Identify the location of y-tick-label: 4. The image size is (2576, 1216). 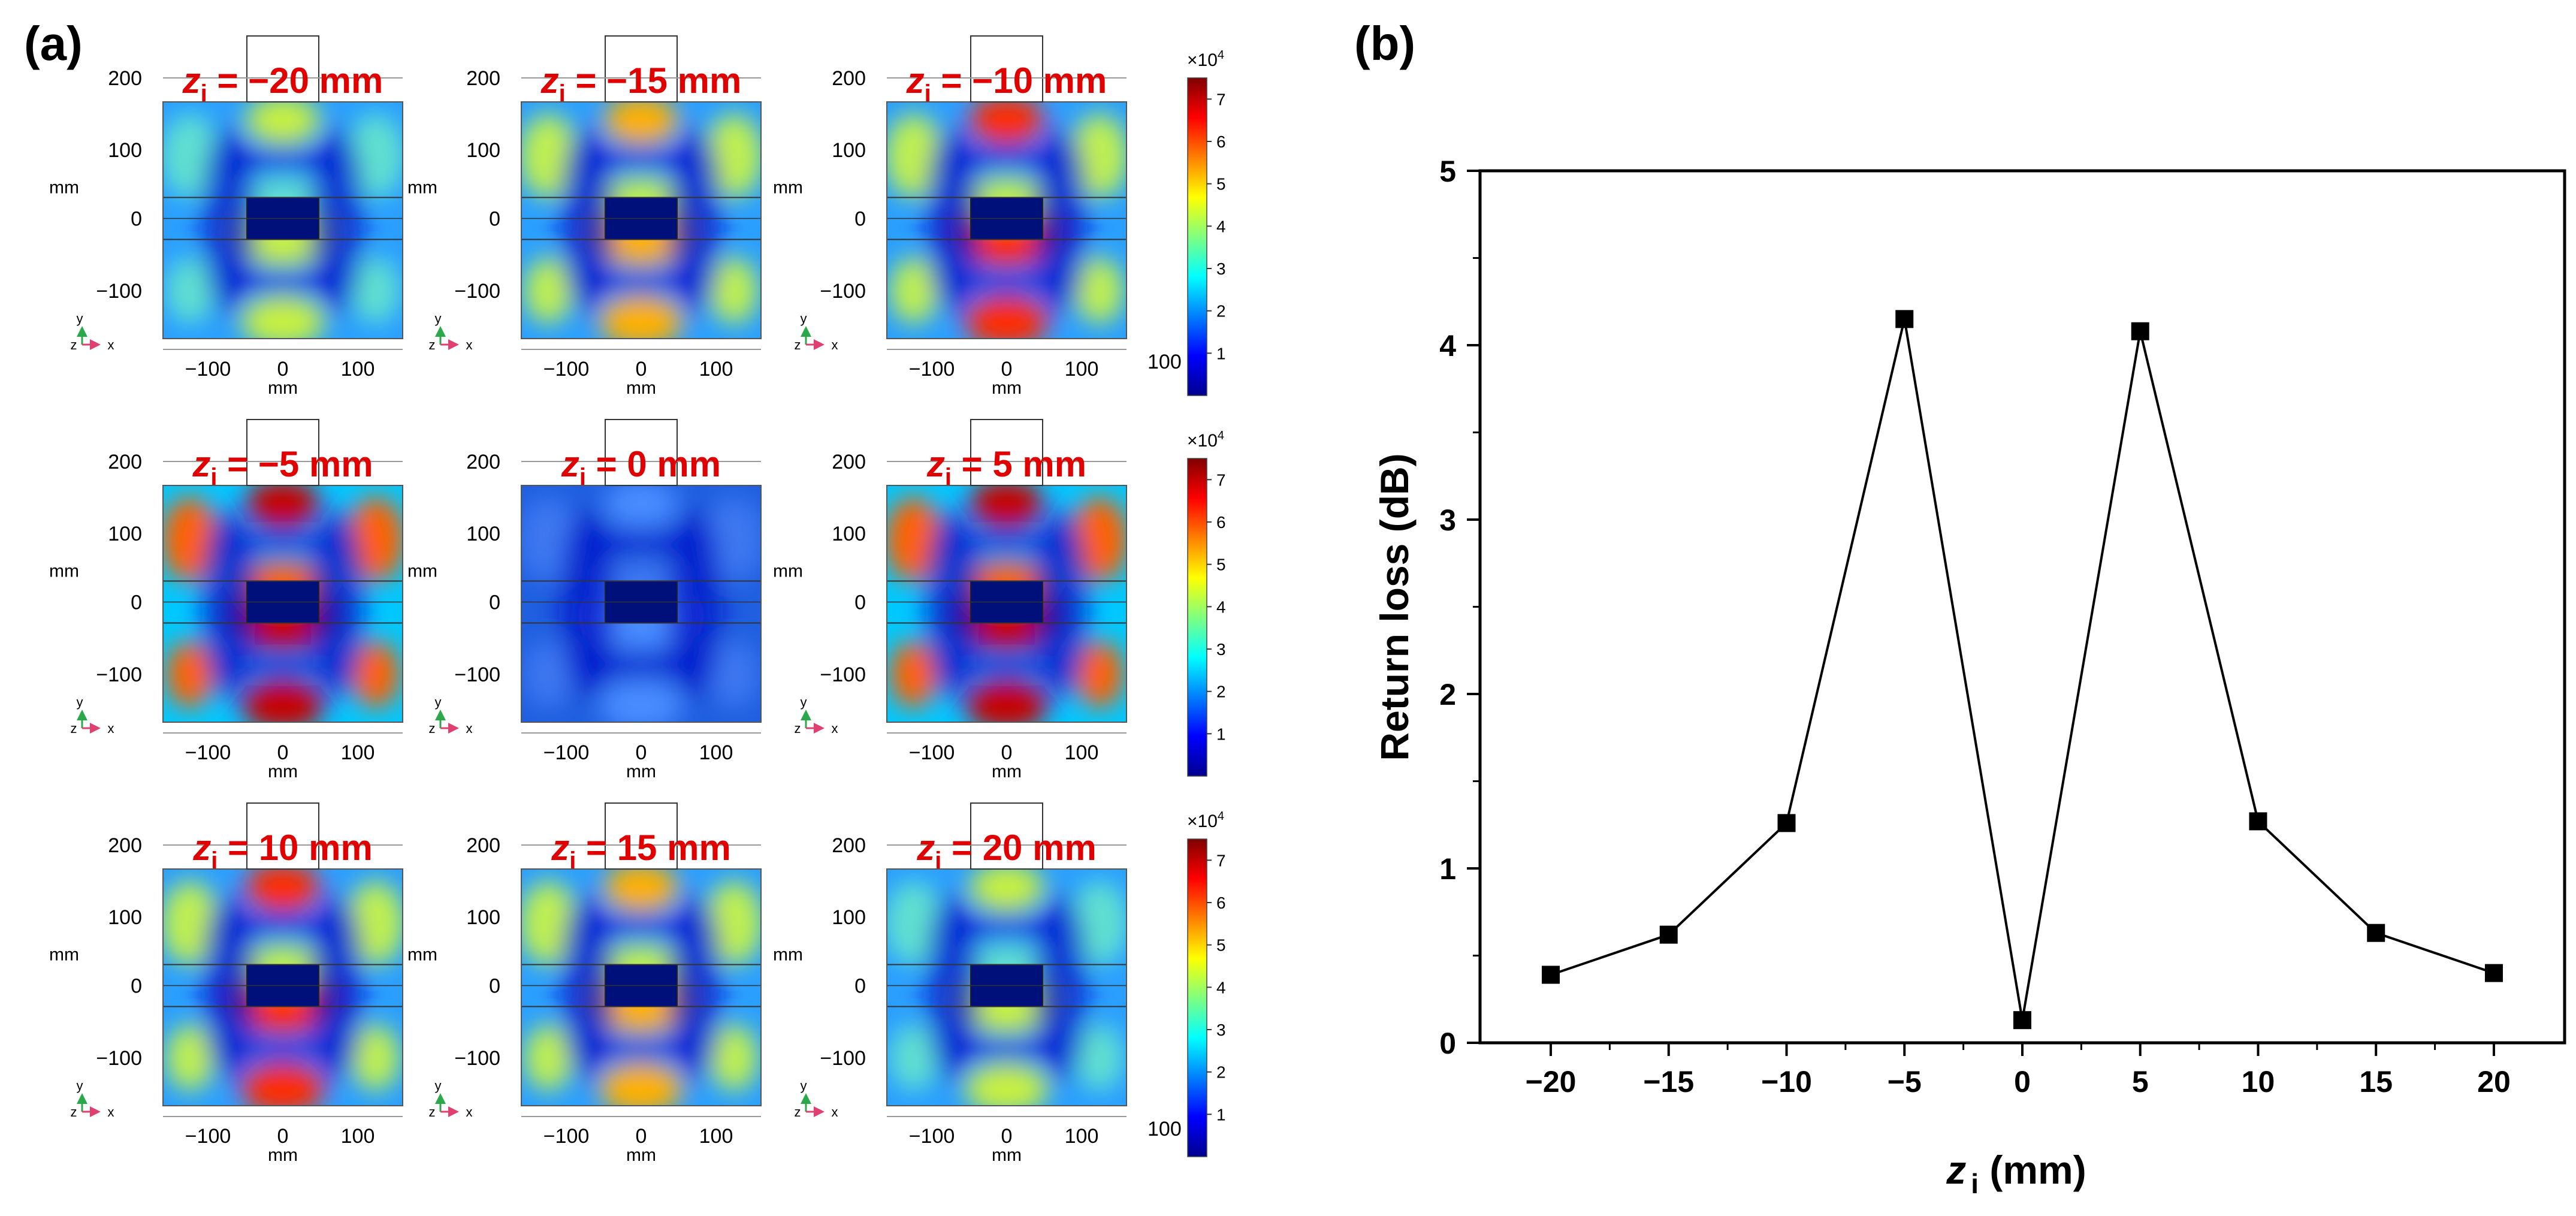
(1447, 346).